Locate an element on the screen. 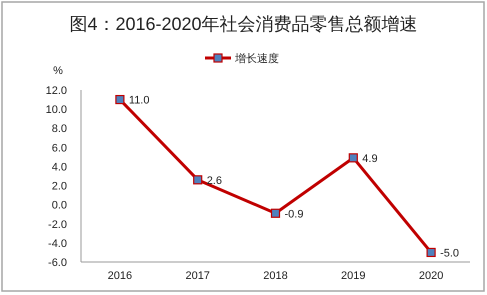 This screenshot has height=295, width=487. data-label: 4.9 is located at coordinates (370, 158).